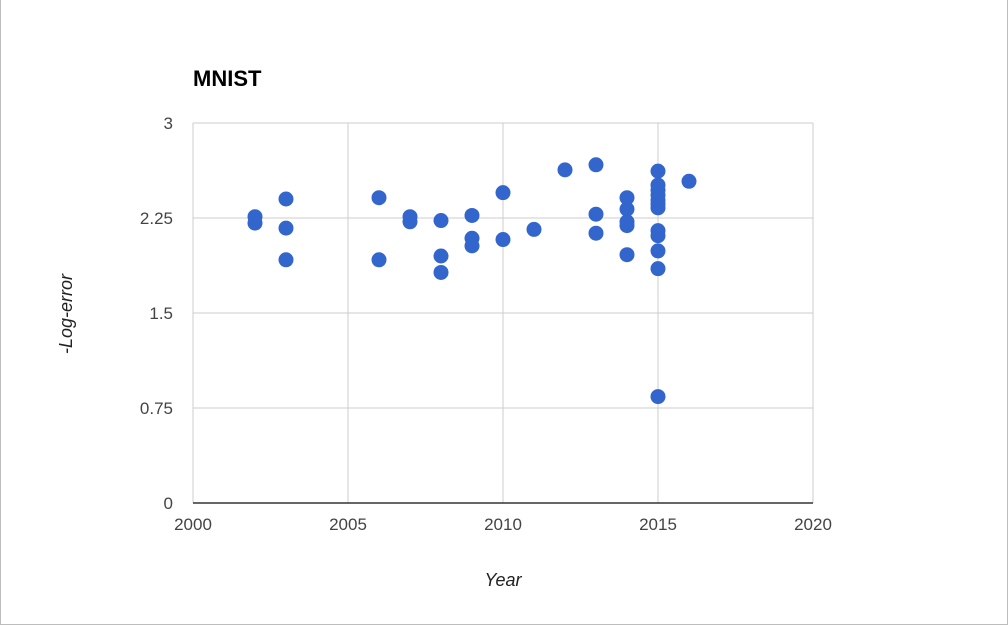  Describe the element at coordinates (168, 123) in the screenshot. I see `y-tick-label: 3` at that location.